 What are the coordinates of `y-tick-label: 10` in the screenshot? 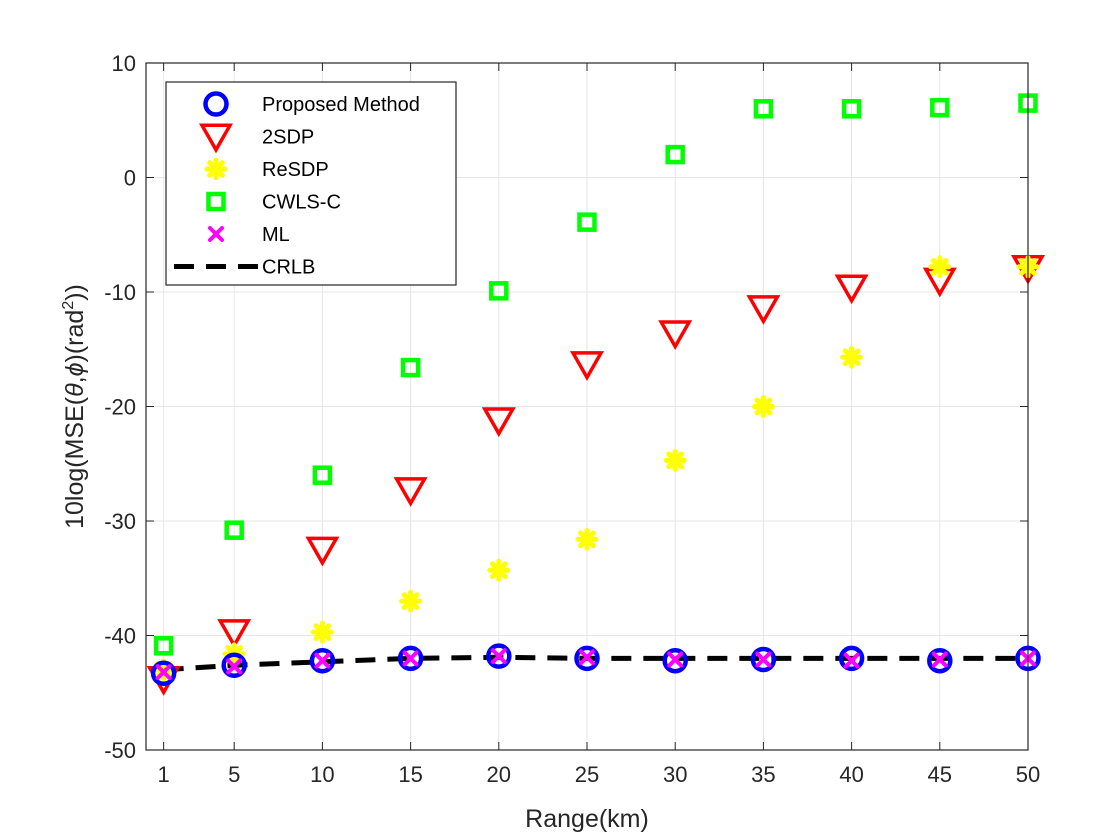 It's located at (124, 63).